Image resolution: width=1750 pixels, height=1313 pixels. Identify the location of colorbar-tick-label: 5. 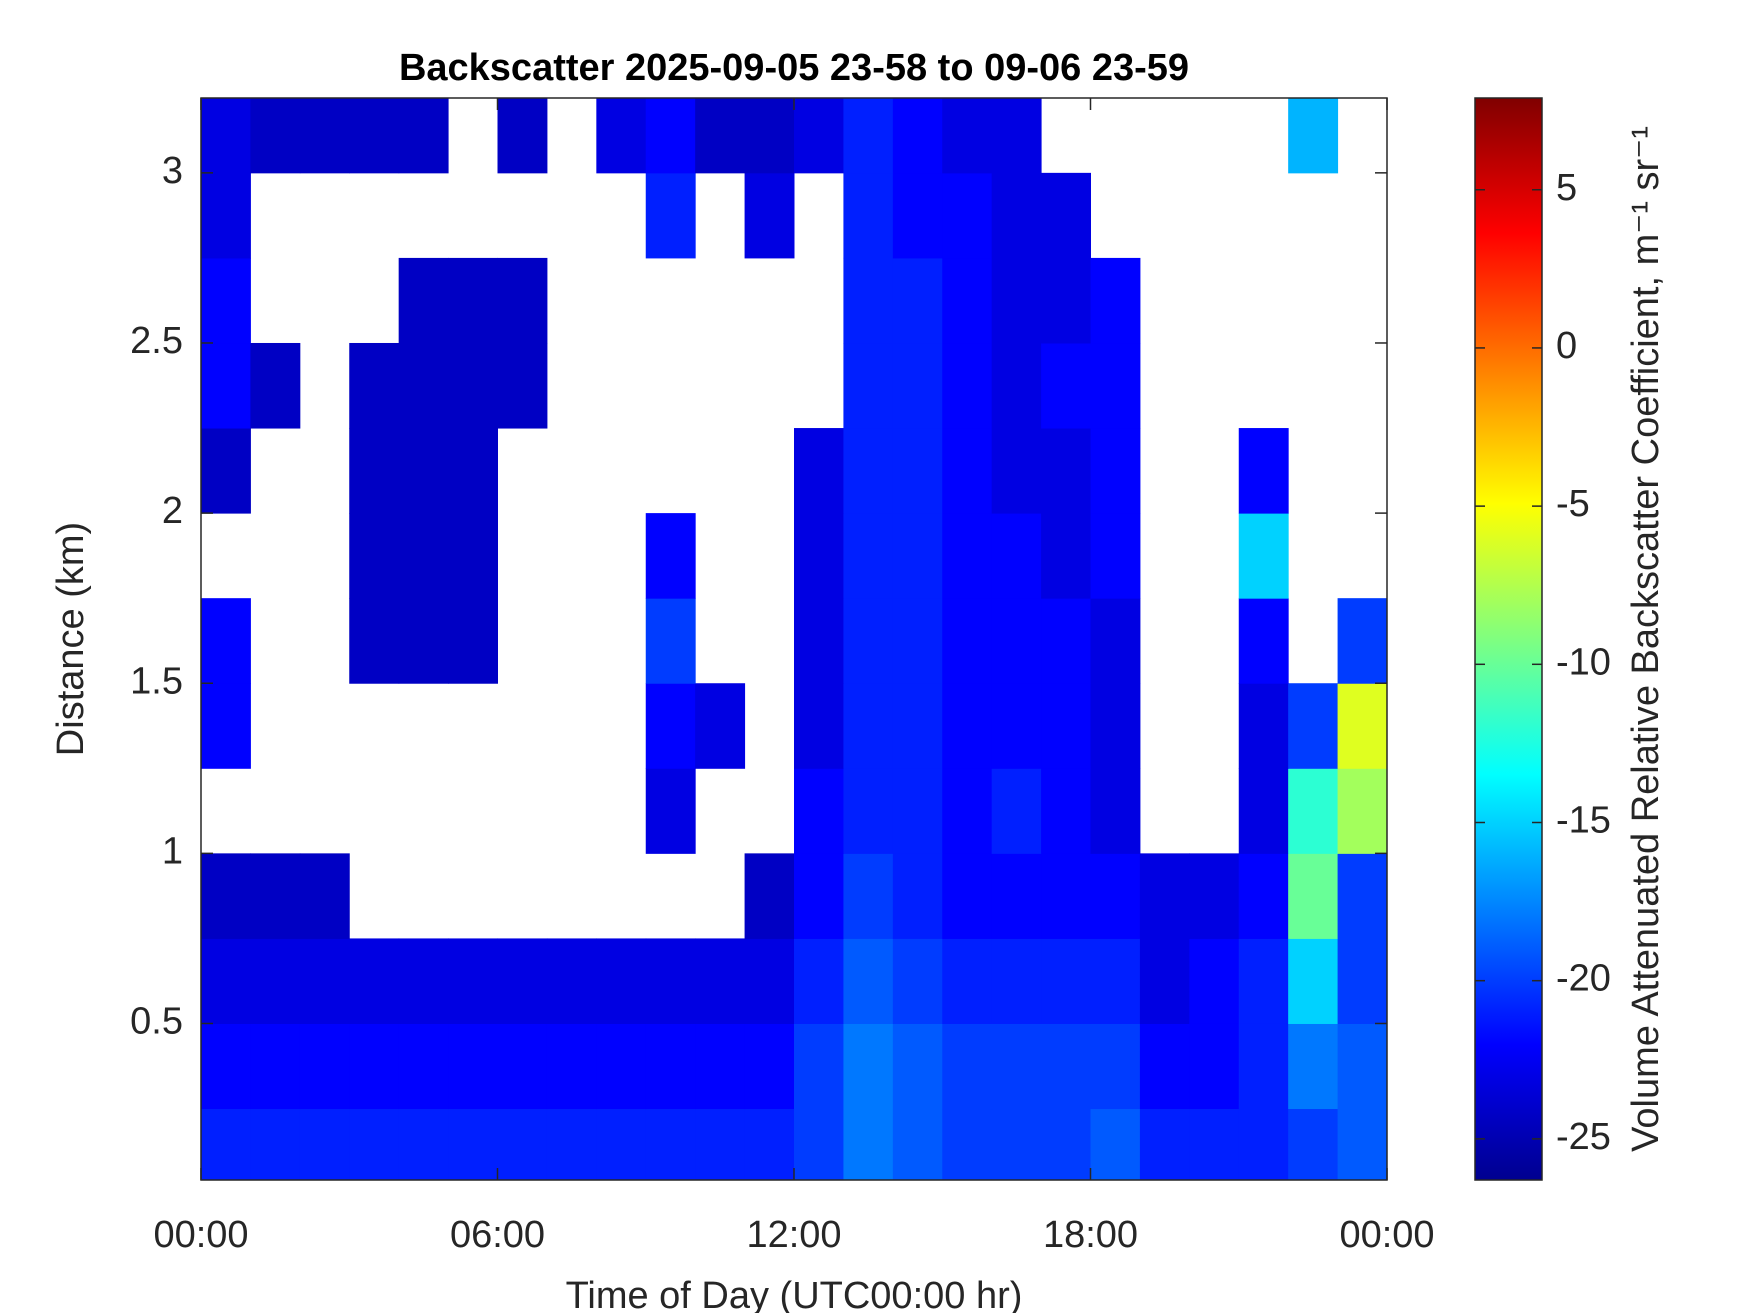
(1566, 188).